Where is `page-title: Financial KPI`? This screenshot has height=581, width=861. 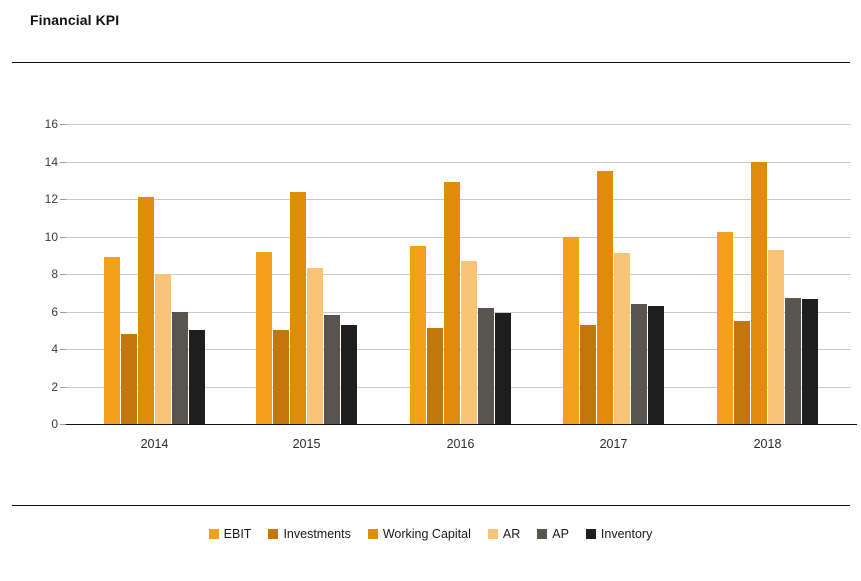 page-title: Financial KPI is located at coordinates (75, 20).